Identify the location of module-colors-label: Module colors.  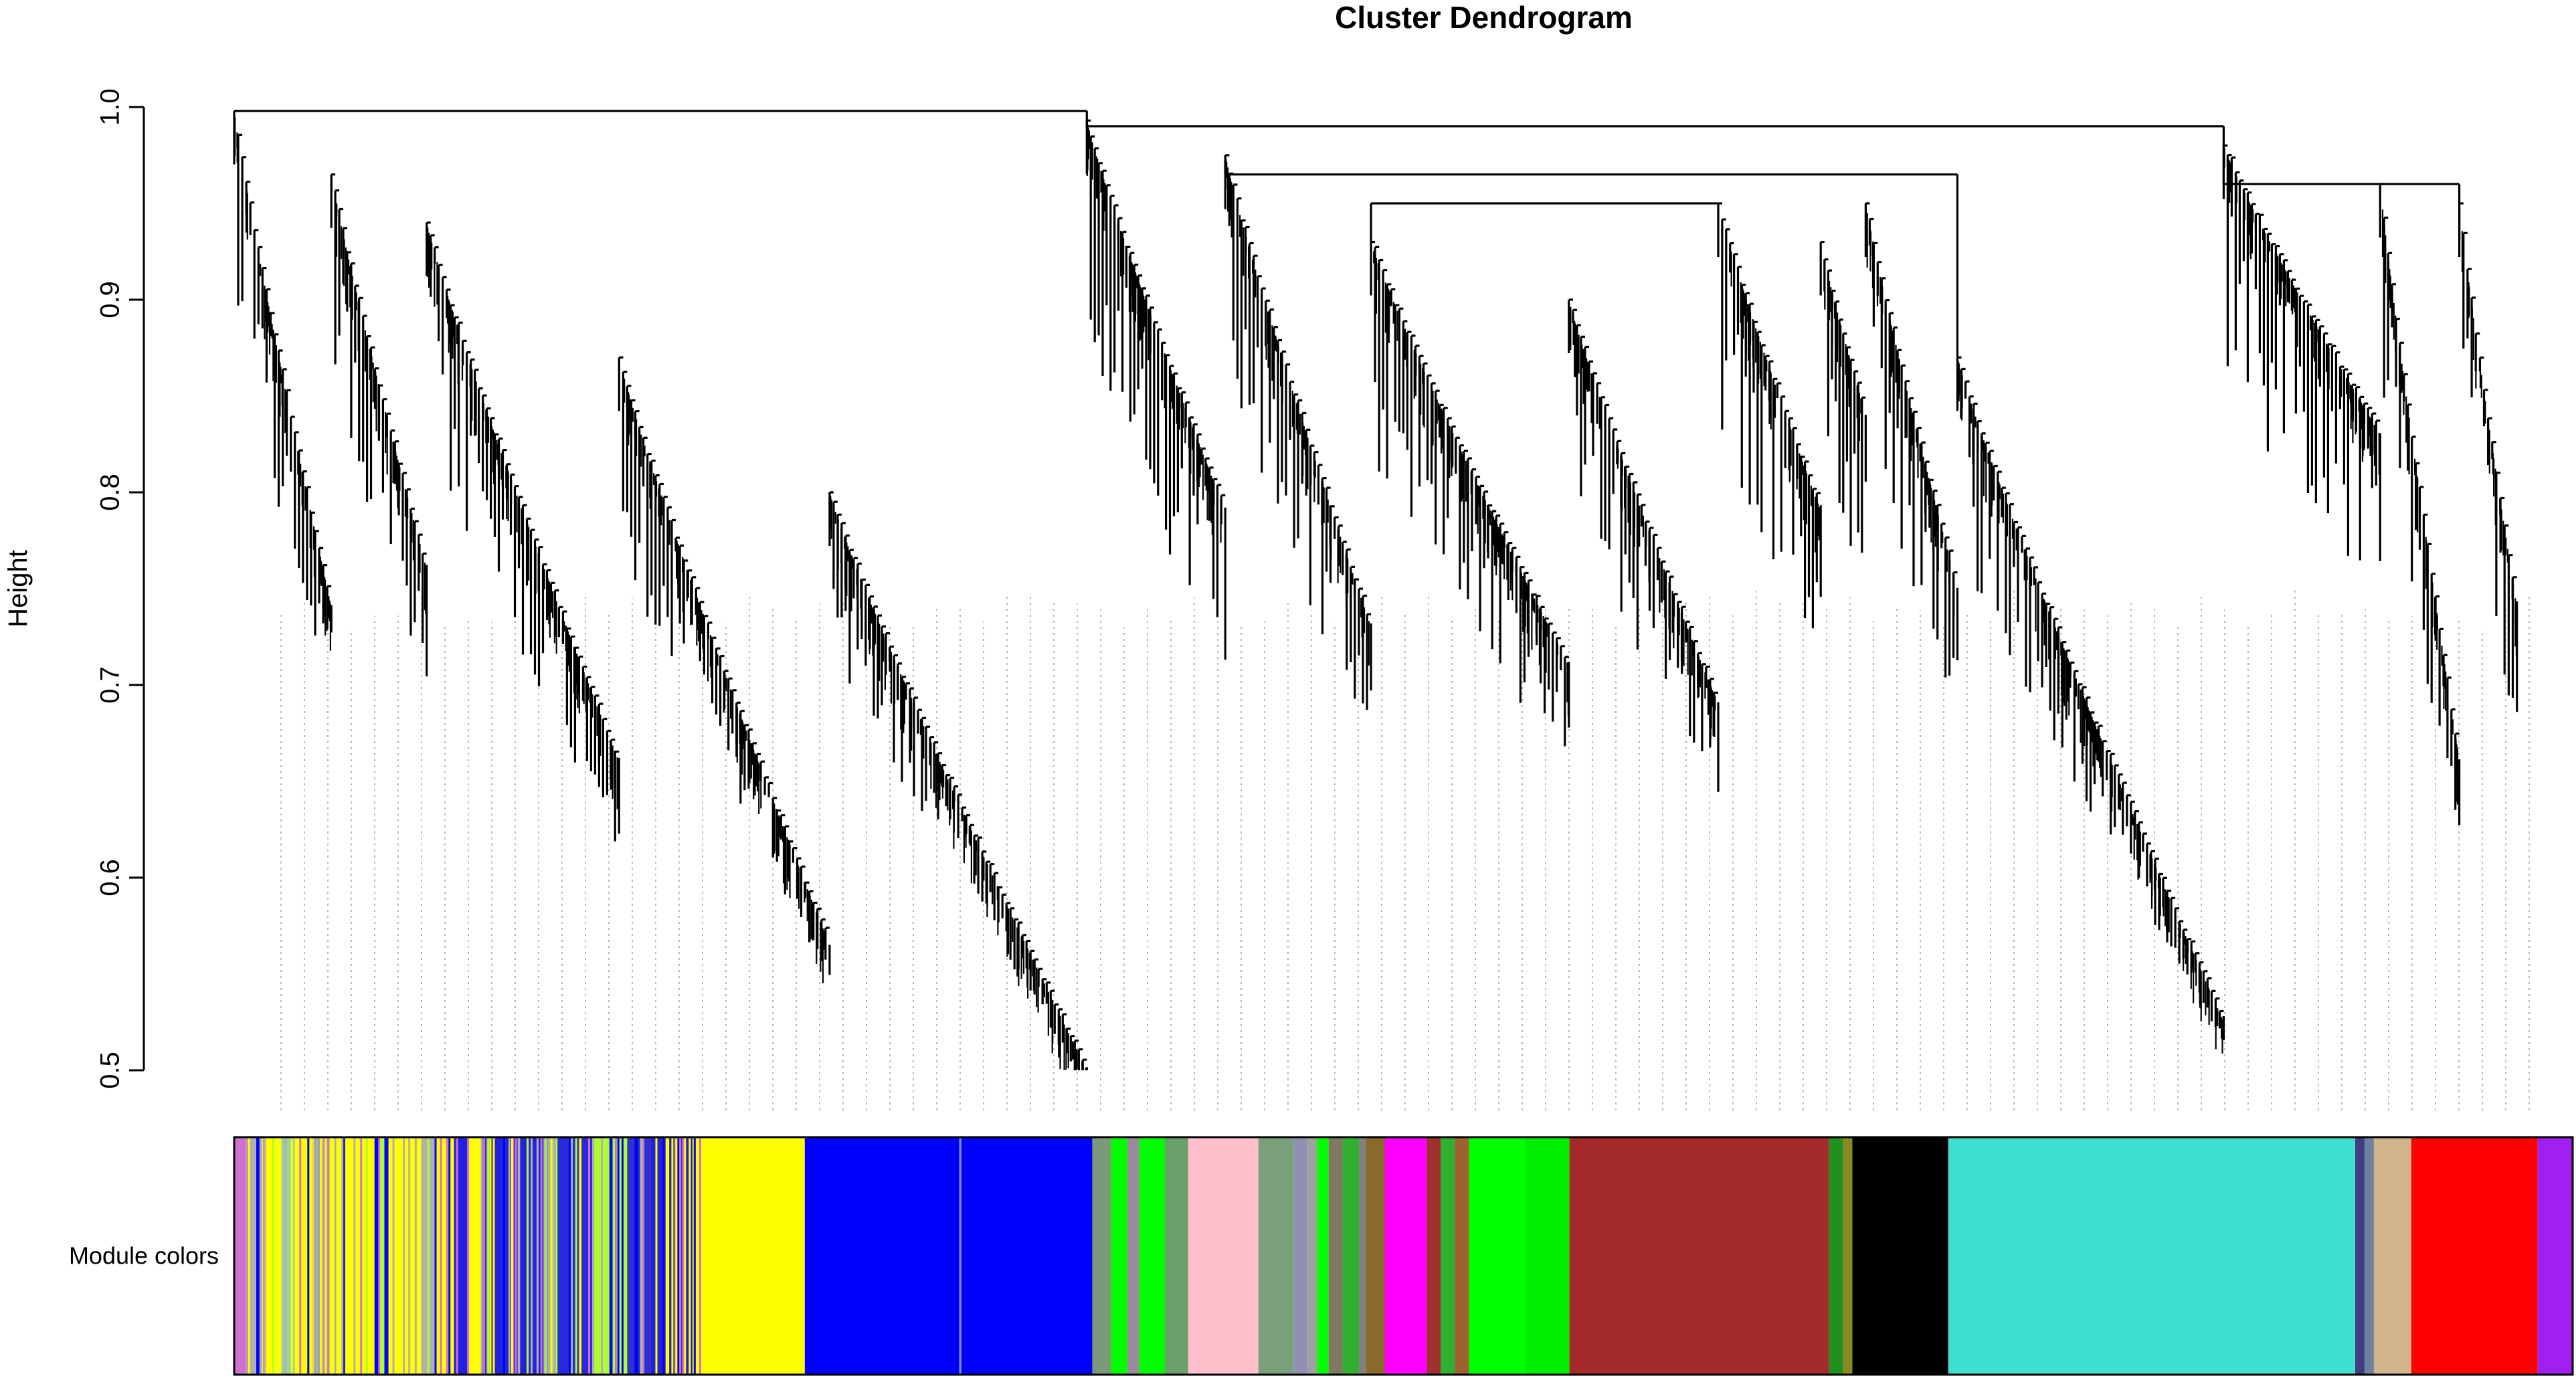
(144, 1256).